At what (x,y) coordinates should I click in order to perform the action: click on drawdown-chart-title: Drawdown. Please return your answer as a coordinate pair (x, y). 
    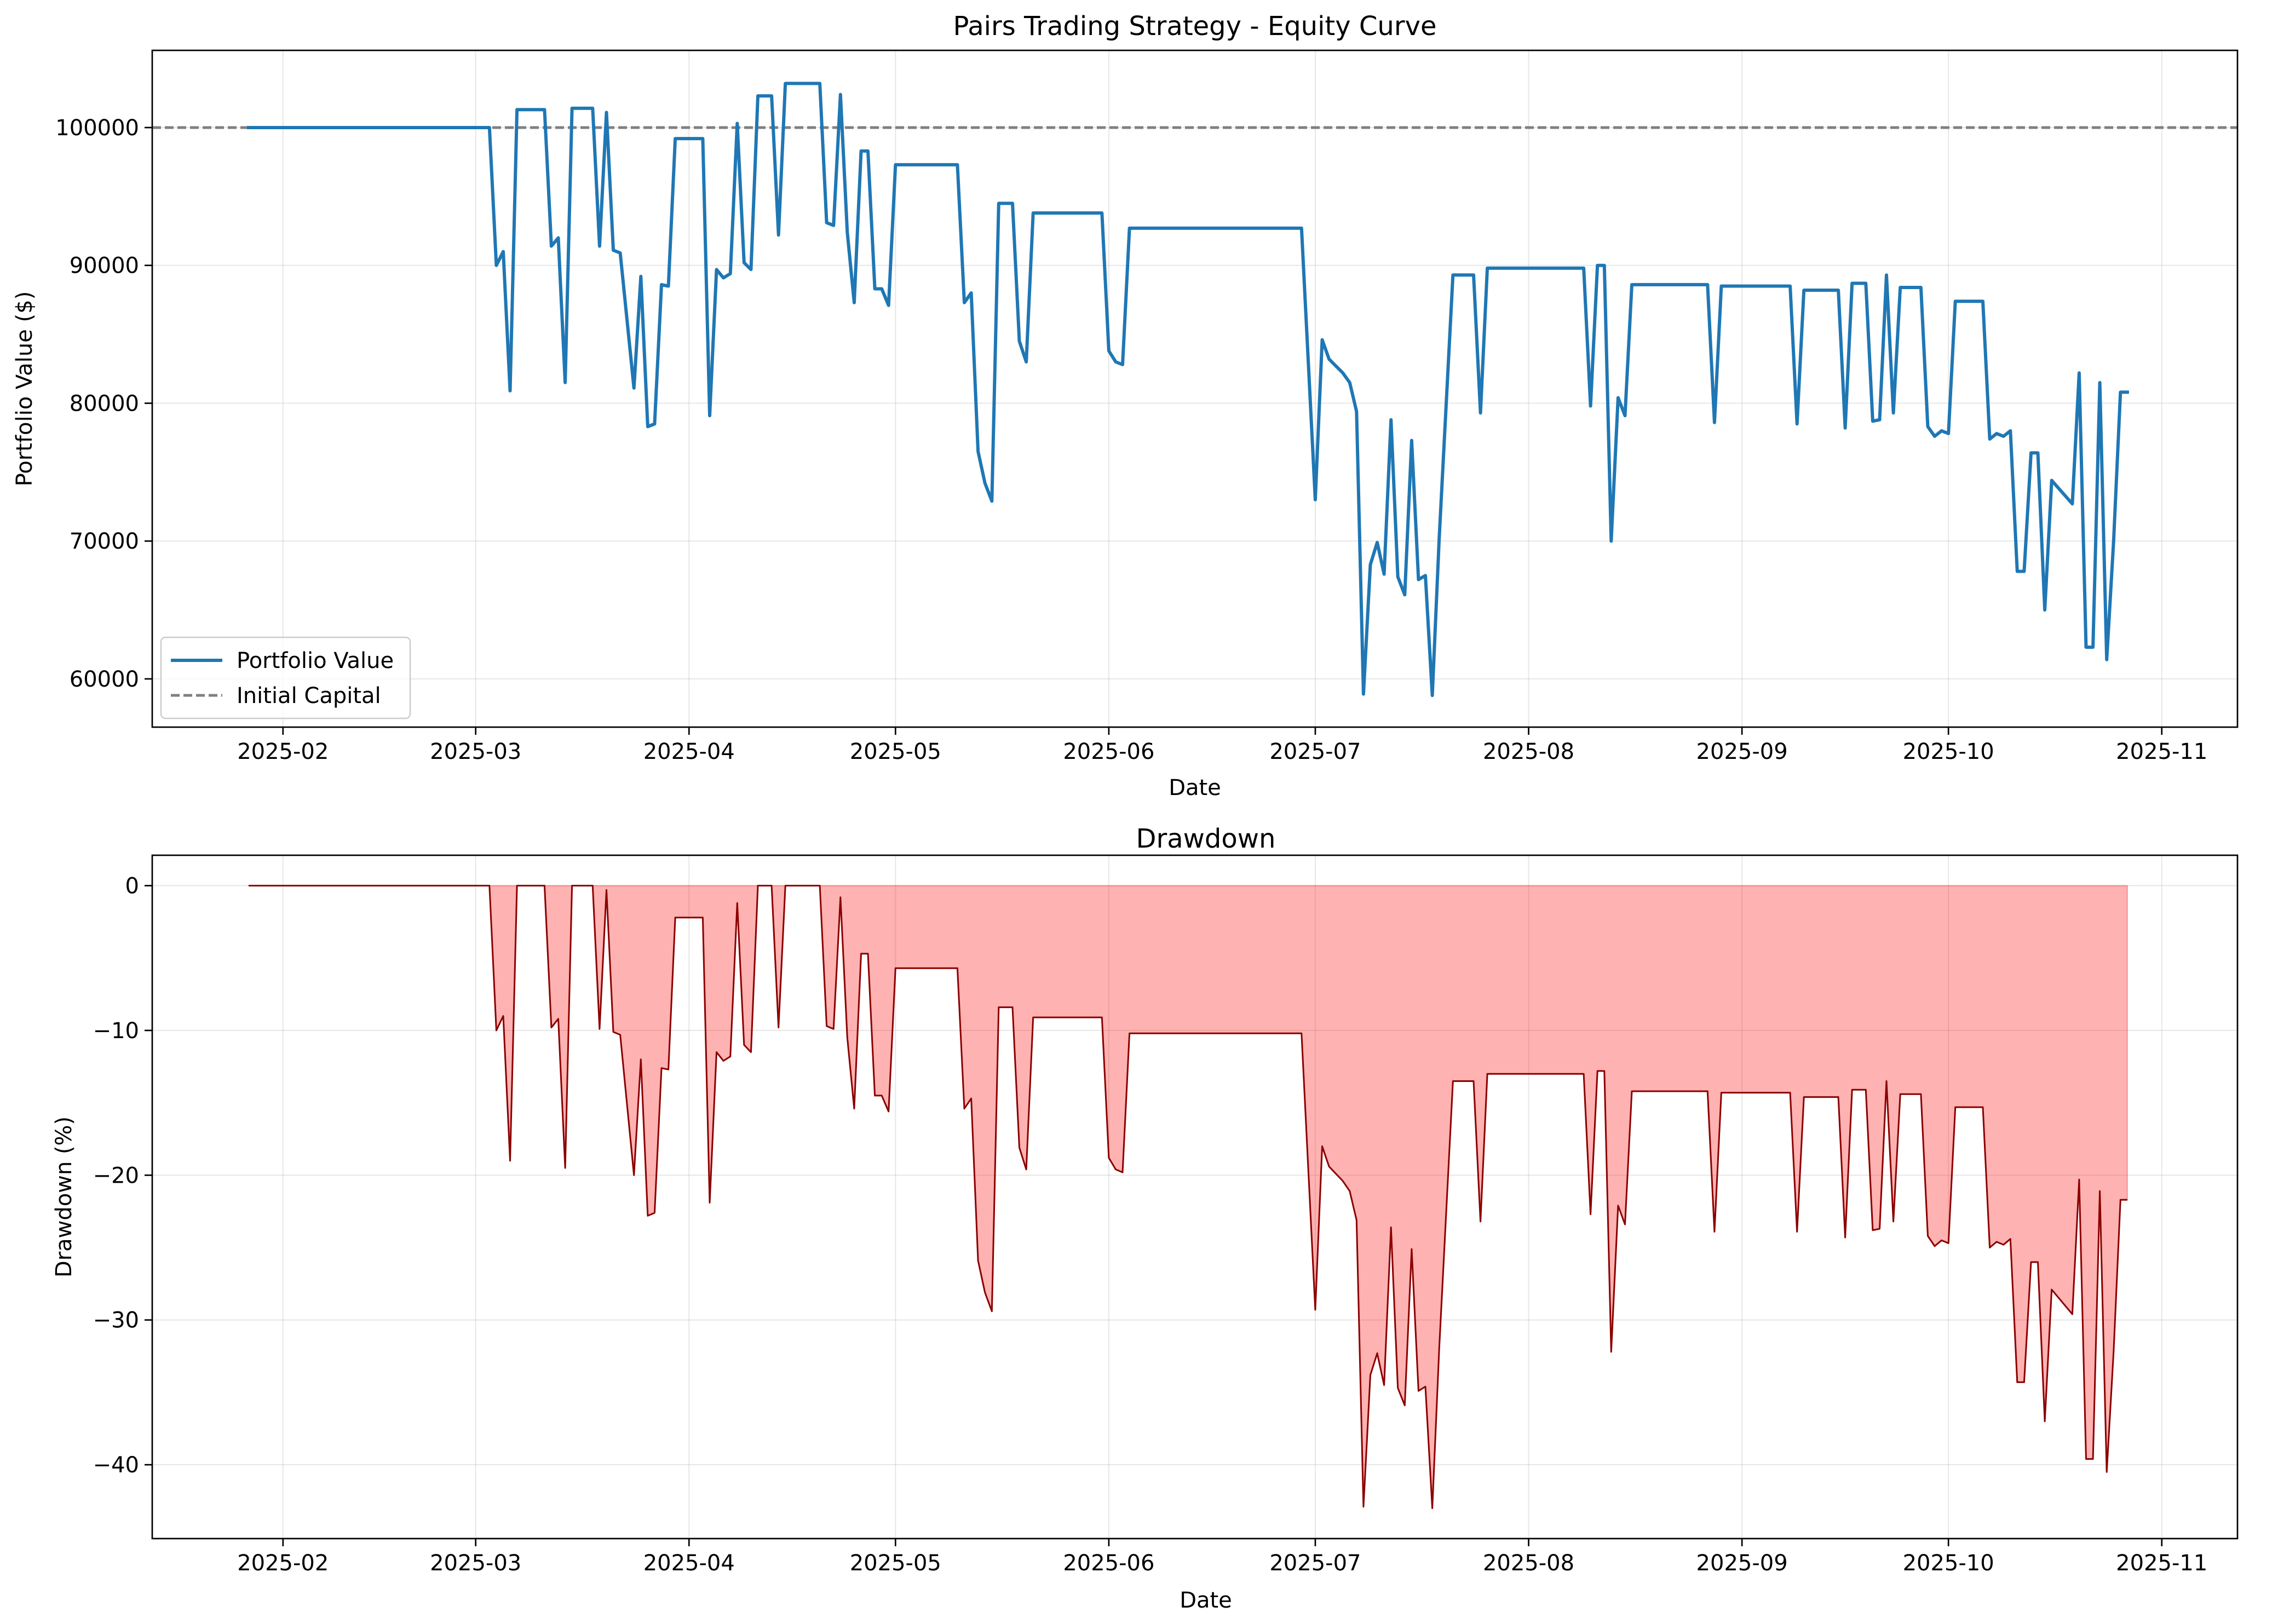
    Looking at the image, I should click on (1206, 839).